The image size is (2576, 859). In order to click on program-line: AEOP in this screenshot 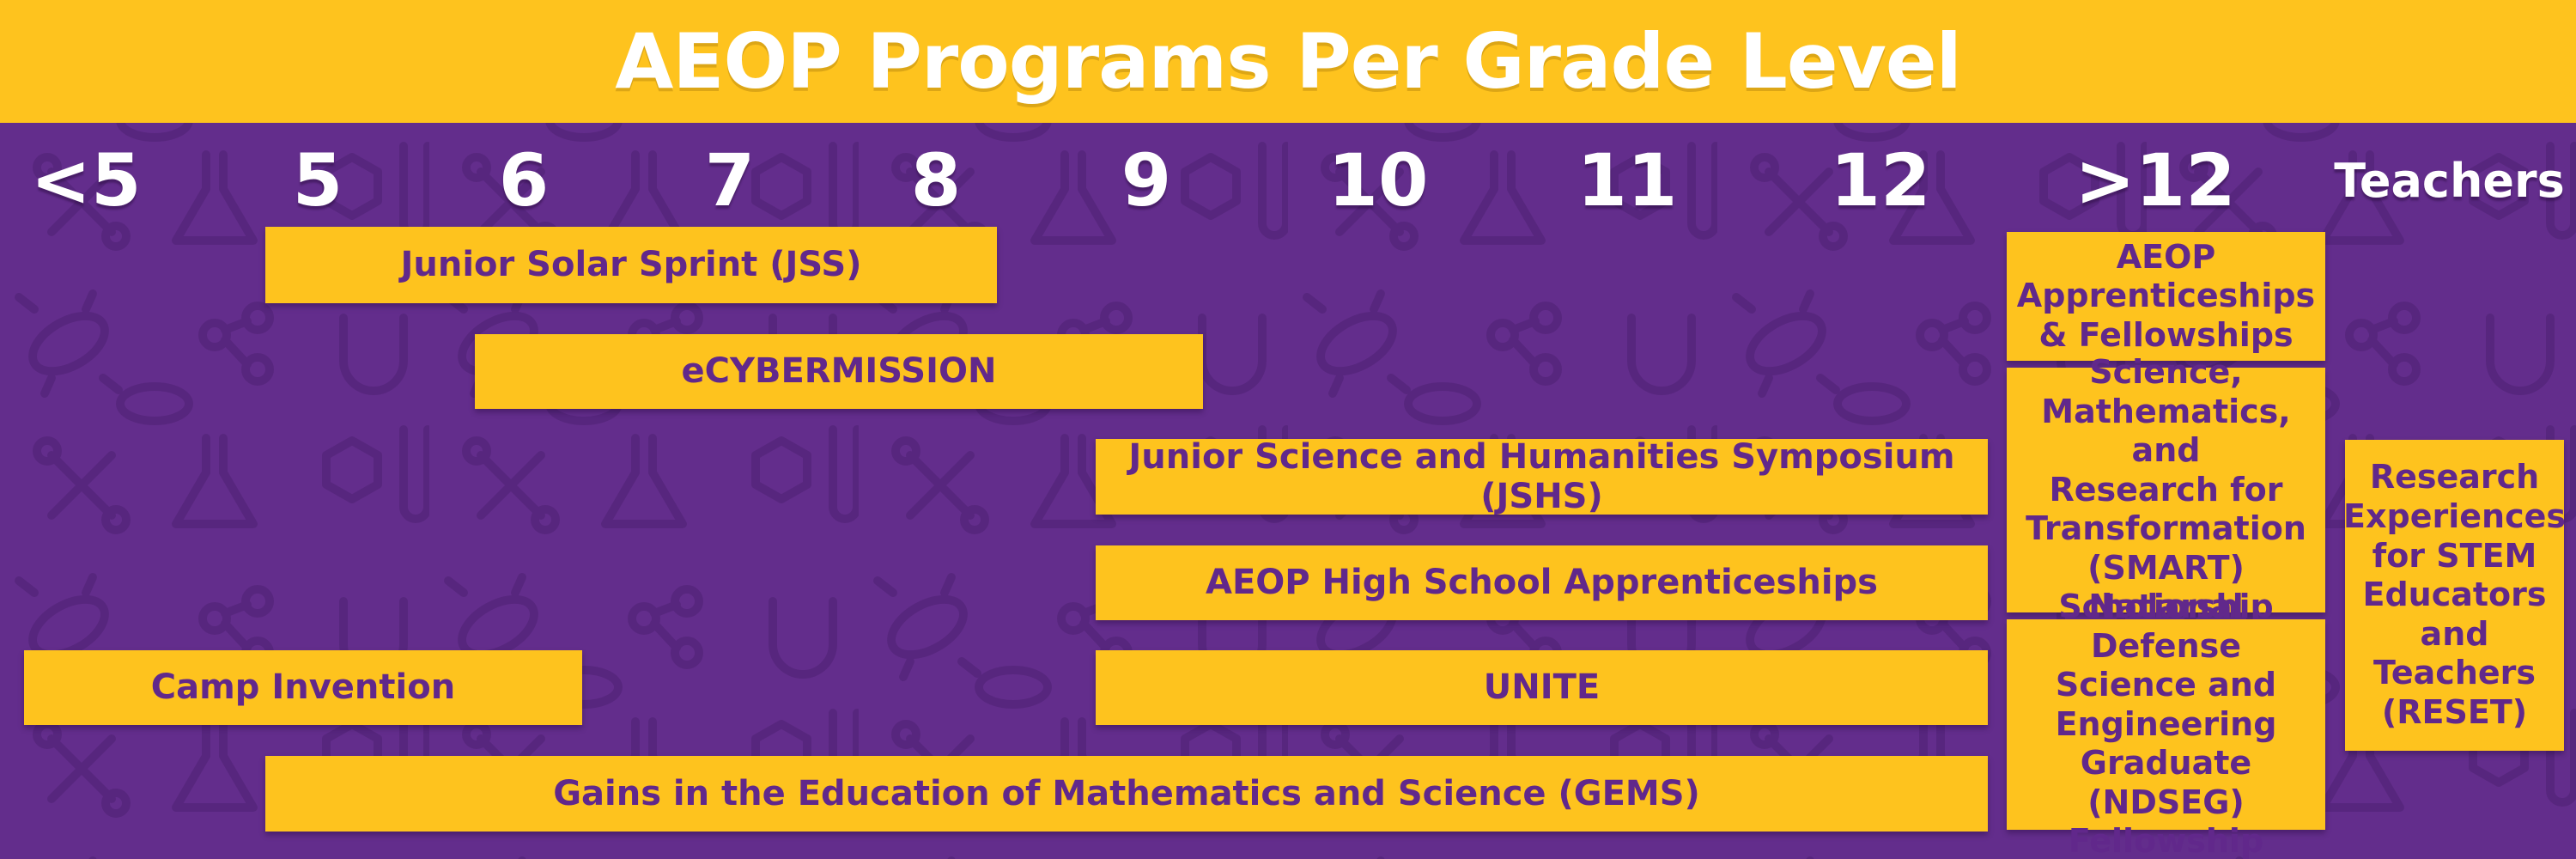, I will do `click(2166, 257)`.